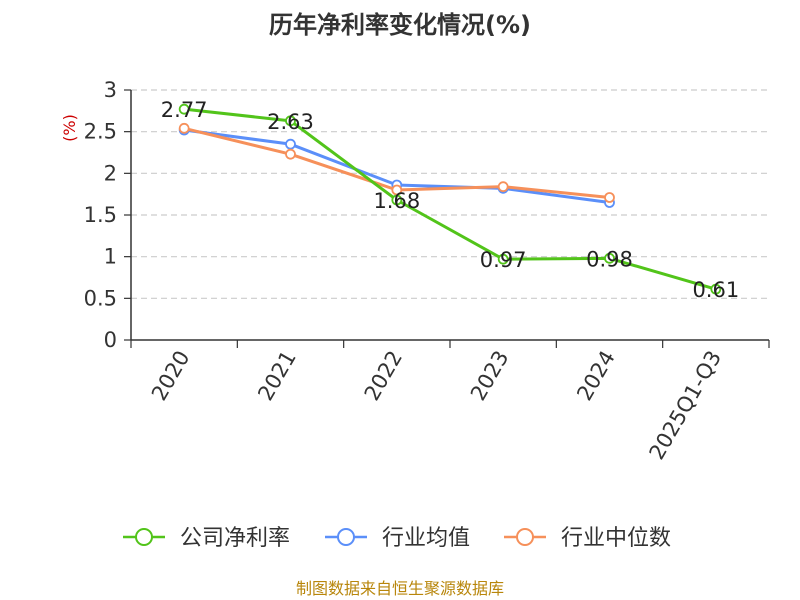 The height and width of the screenshot is (600, 800). What do you see at coordinates (110, 340) in the screenshot?
I see `y-tick-label: 0` at bounding box center [110, 340].